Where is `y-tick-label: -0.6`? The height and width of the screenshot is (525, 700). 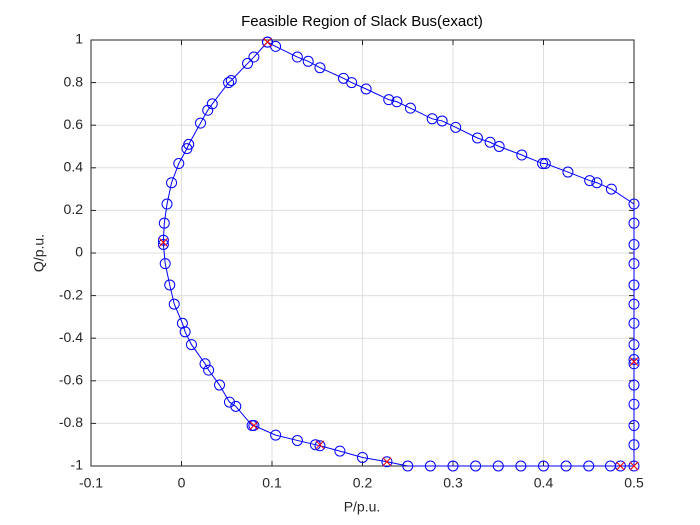
y-tick-label: -0.6 is located at coordinates (71, 380).